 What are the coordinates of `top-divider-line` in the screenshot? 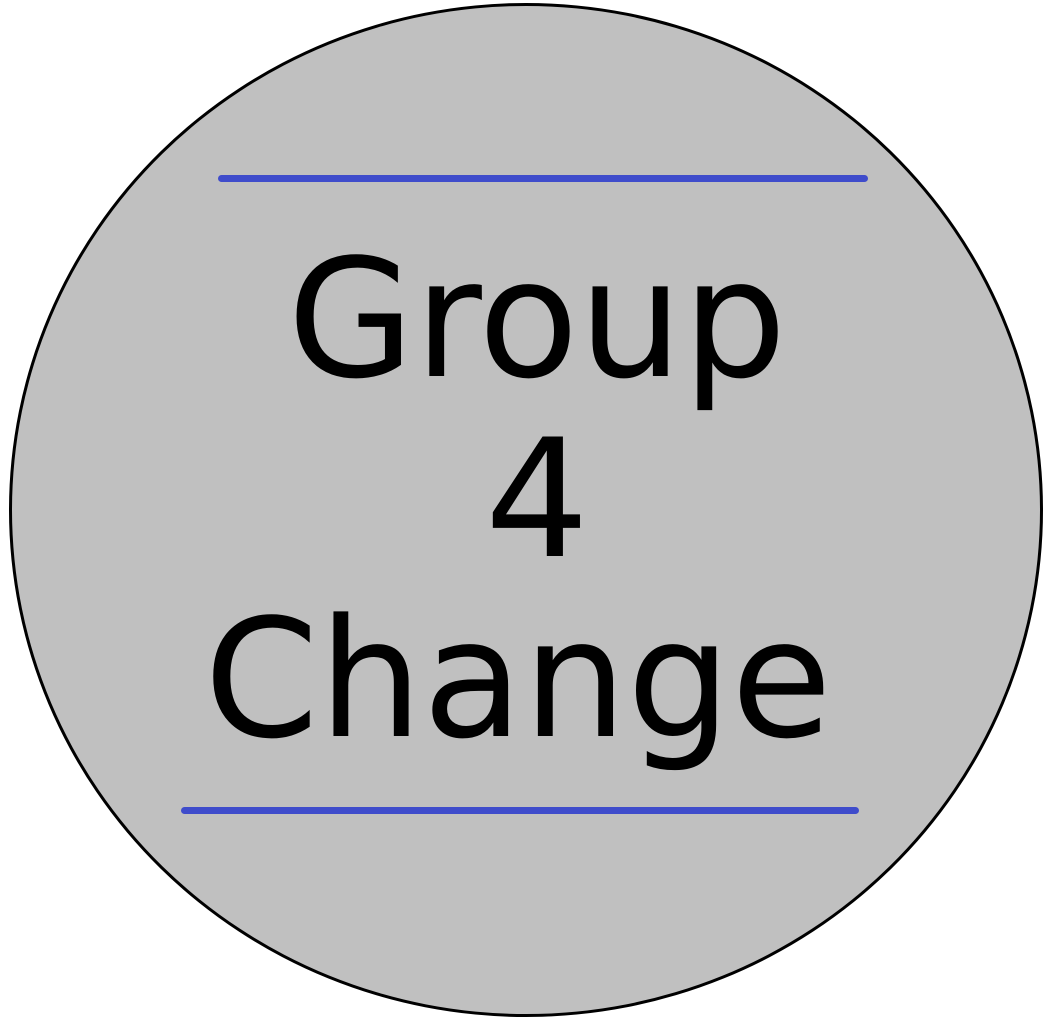 It's located at (543, 178).